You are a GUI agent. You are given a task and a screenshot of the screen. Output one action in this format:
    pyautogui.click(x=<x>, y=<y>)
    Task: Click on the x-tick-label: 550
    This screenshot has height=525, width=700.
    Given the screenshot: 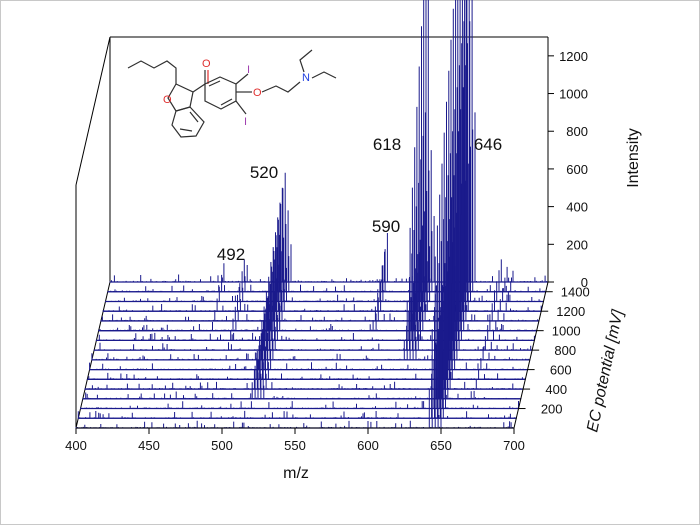 What is the action you would take?
    pyautogui.click(x=295, y=445)
    